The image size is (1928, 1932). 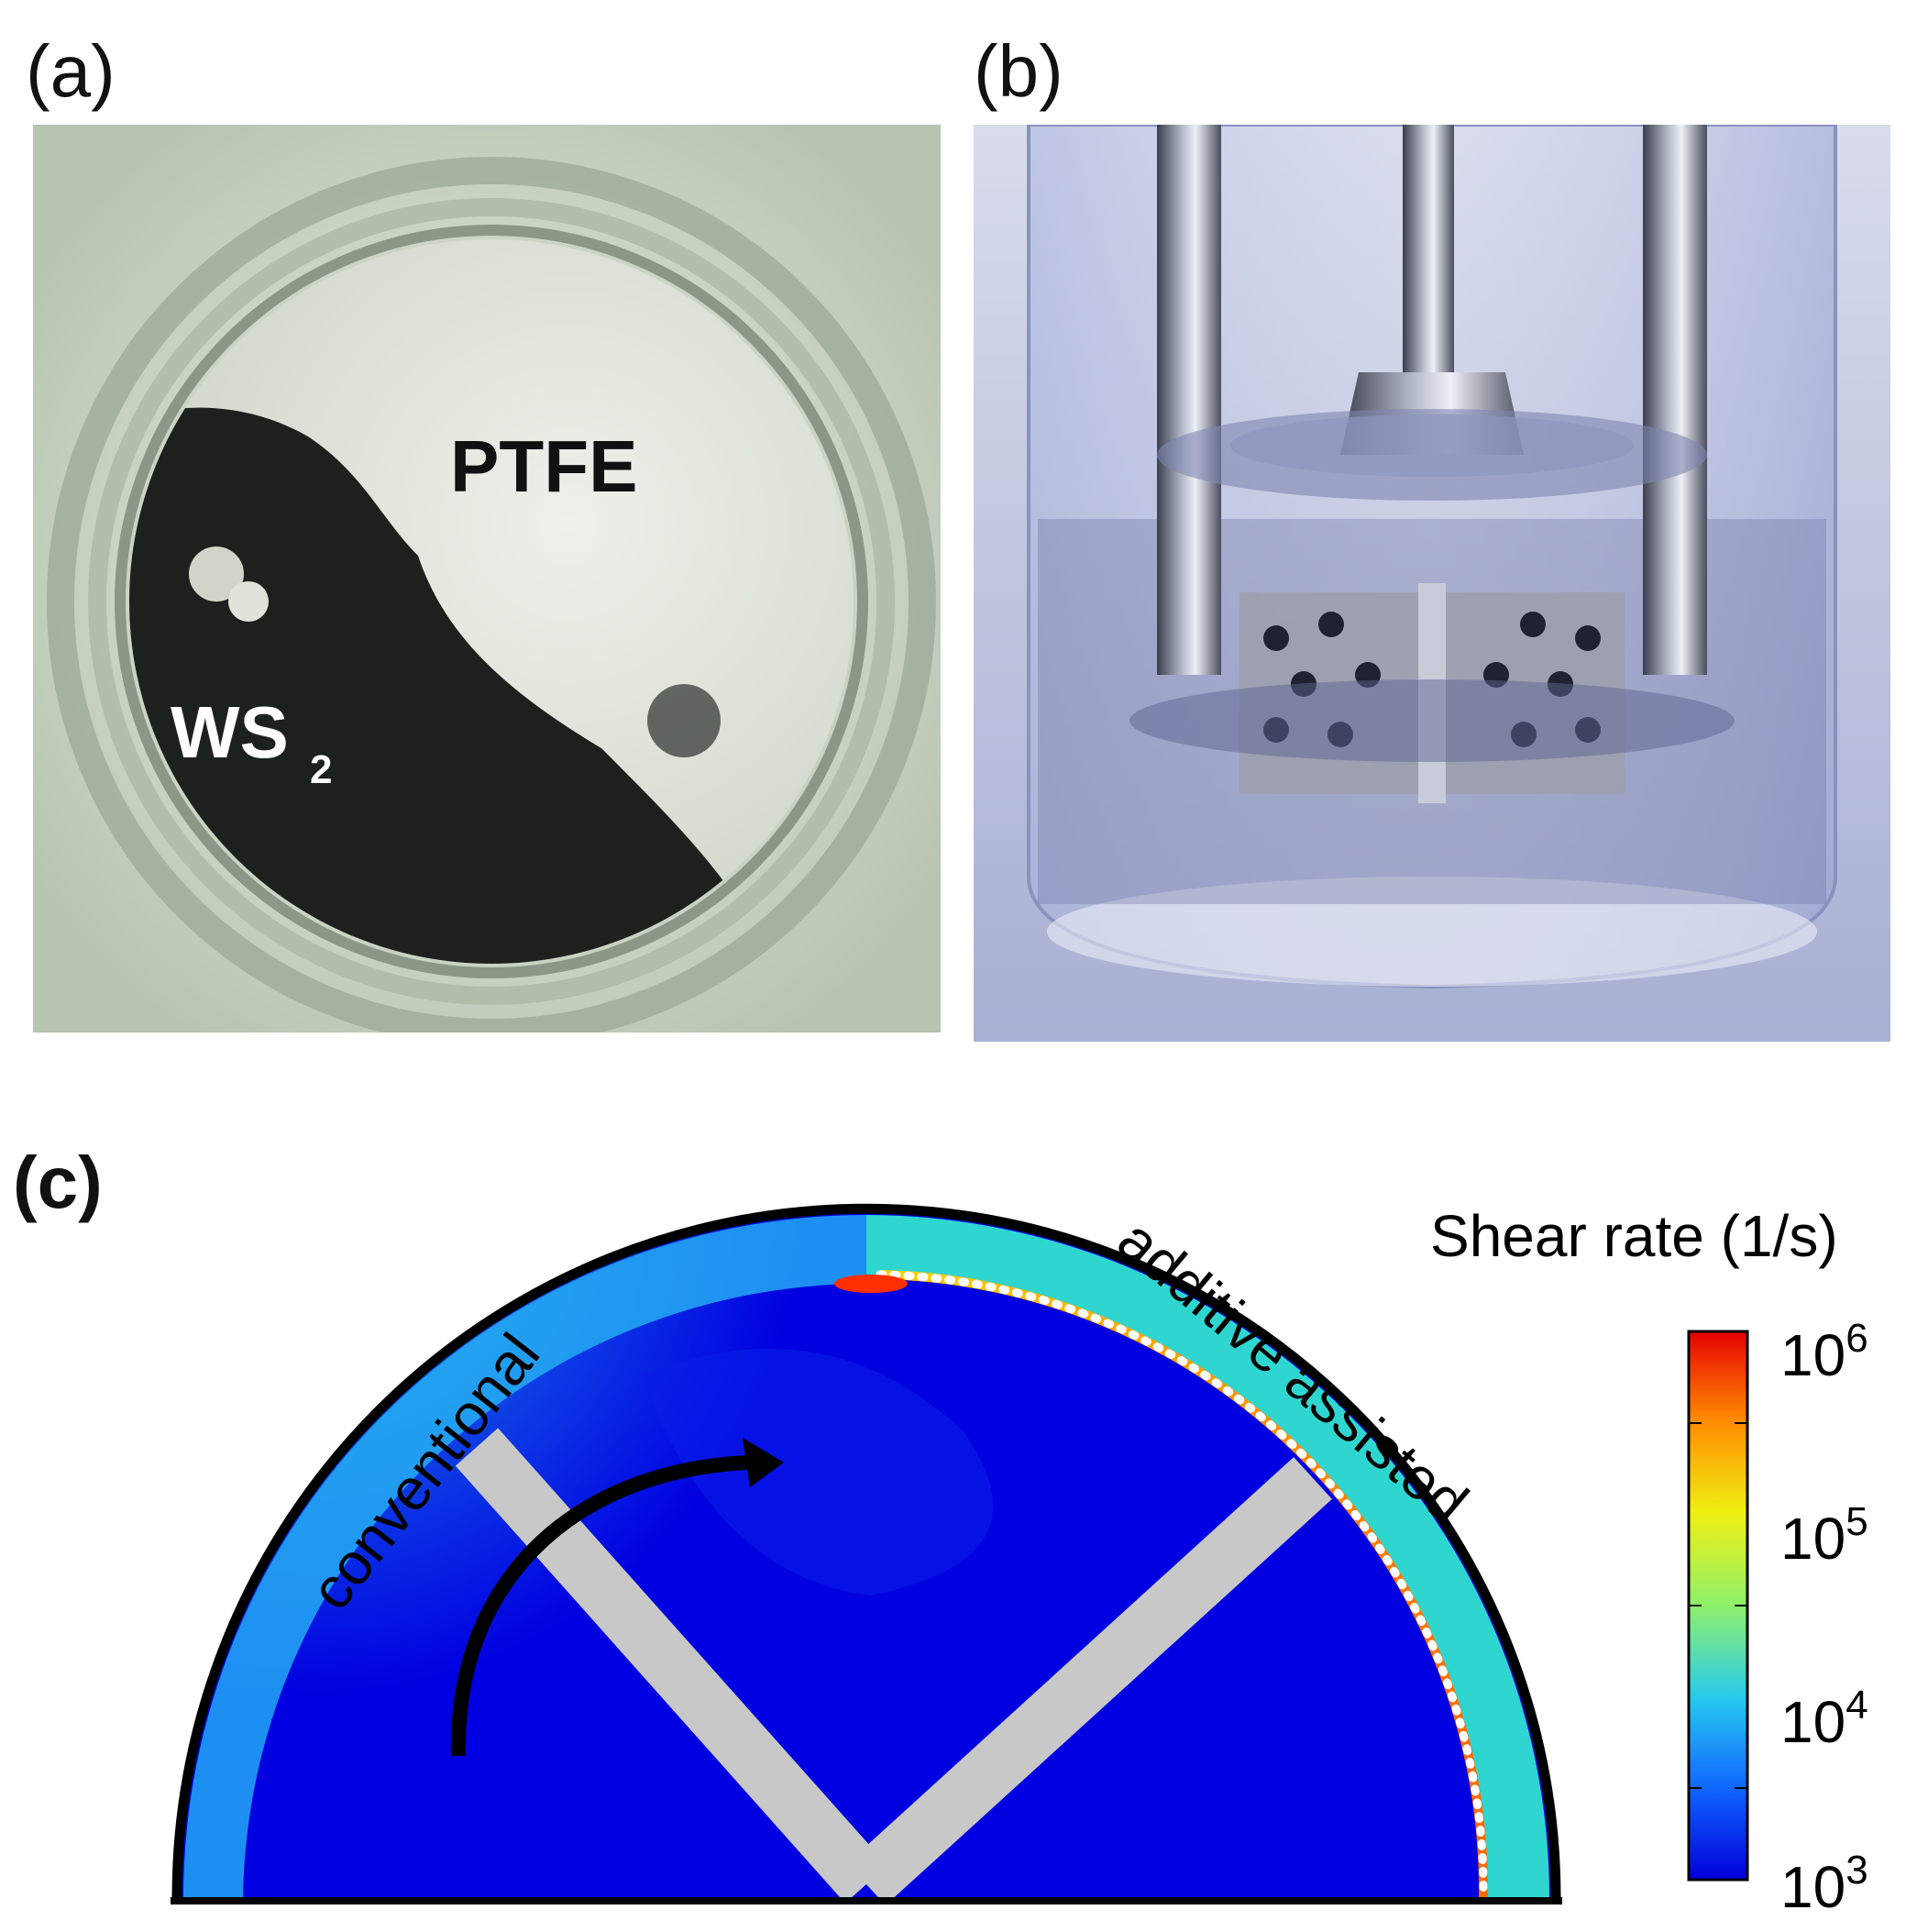 What do you see at coordinates (543, 466) in the screenshot?
I see `ptfe-label: PTFE` at bounding box center [543, 466].